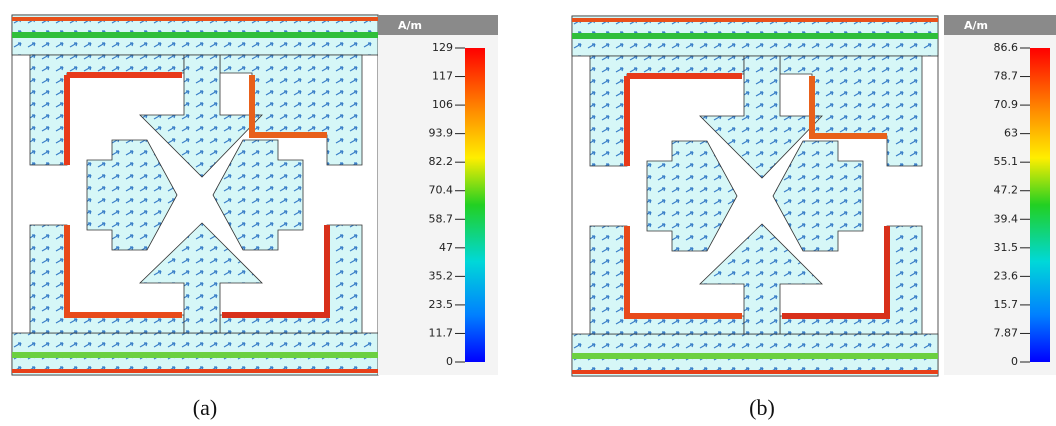  I want to click on scale-label: 23.6, so click(1006, 275).